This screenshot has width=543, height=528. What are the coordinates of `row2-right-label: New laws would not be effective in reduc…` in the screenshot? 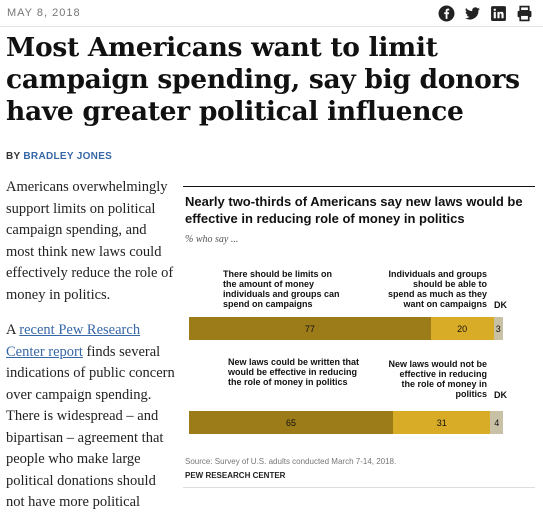 It's located at (437, 379).